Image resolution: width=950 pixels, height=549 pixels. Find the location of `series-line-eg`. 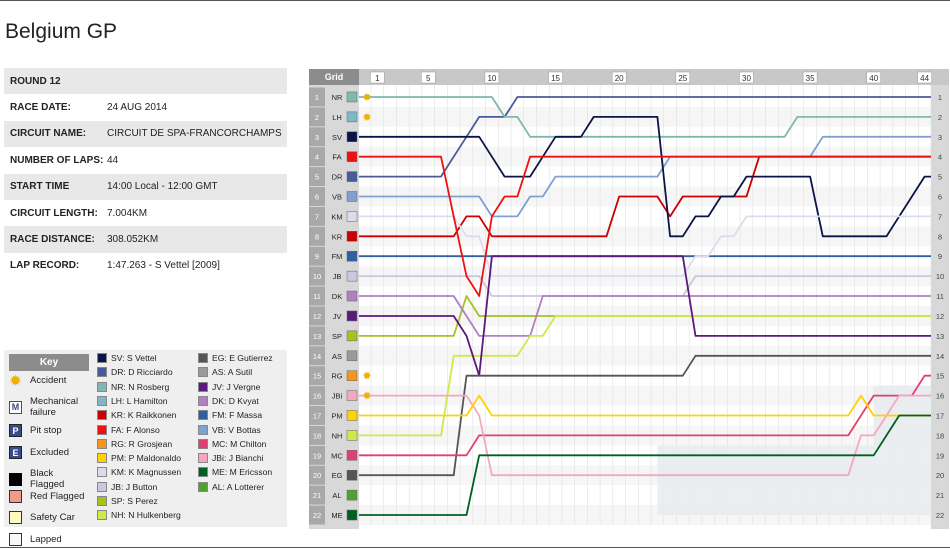

series-line-eg is located at coordinates (645, 415).